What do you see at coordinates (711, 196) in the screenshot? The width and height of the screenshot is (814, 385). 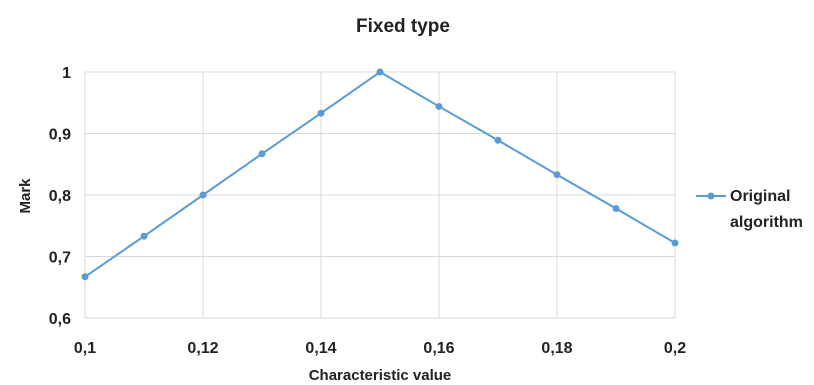 I see `legend-marker` at bounding box center [711, 196].